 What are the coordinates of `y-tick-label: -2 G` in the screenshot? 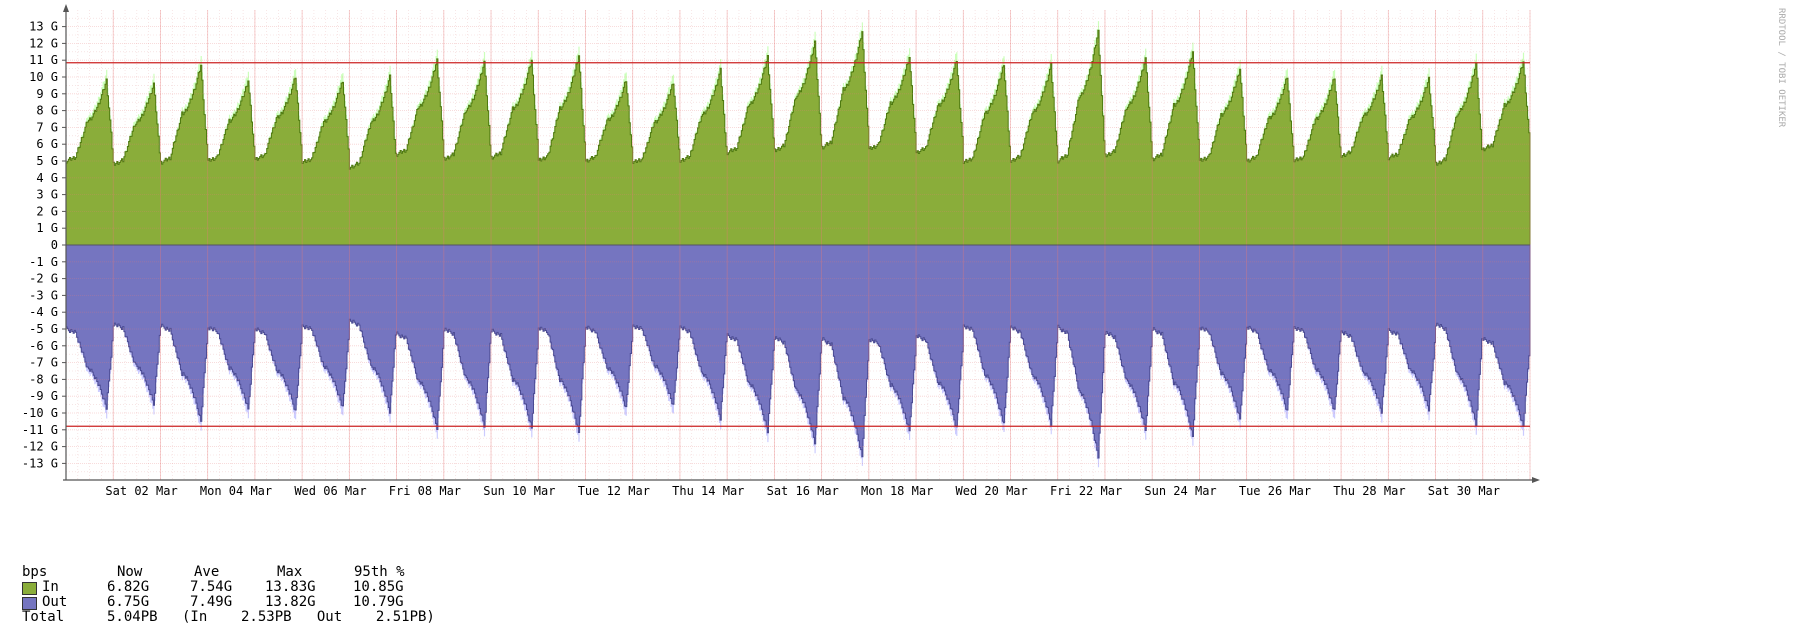 It's located at (43, 279).